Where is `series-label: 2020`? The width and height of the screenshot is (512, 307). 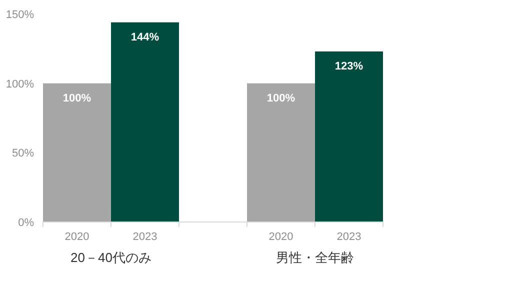
series-label: 2020 is located at coordinates (77, 237).